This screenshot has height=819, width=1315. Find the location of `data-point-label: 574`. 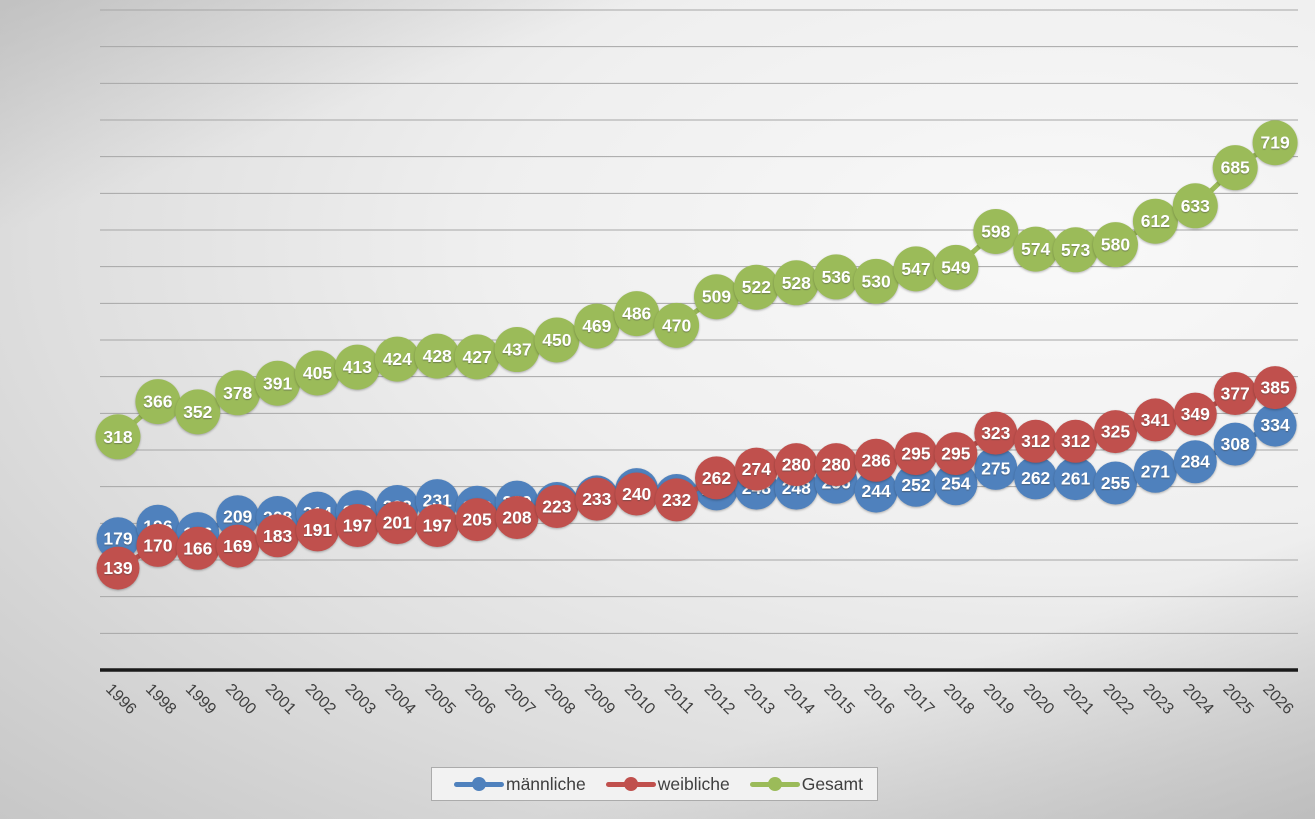

data-point-label: 574 is located at coordinates (1035, 249).